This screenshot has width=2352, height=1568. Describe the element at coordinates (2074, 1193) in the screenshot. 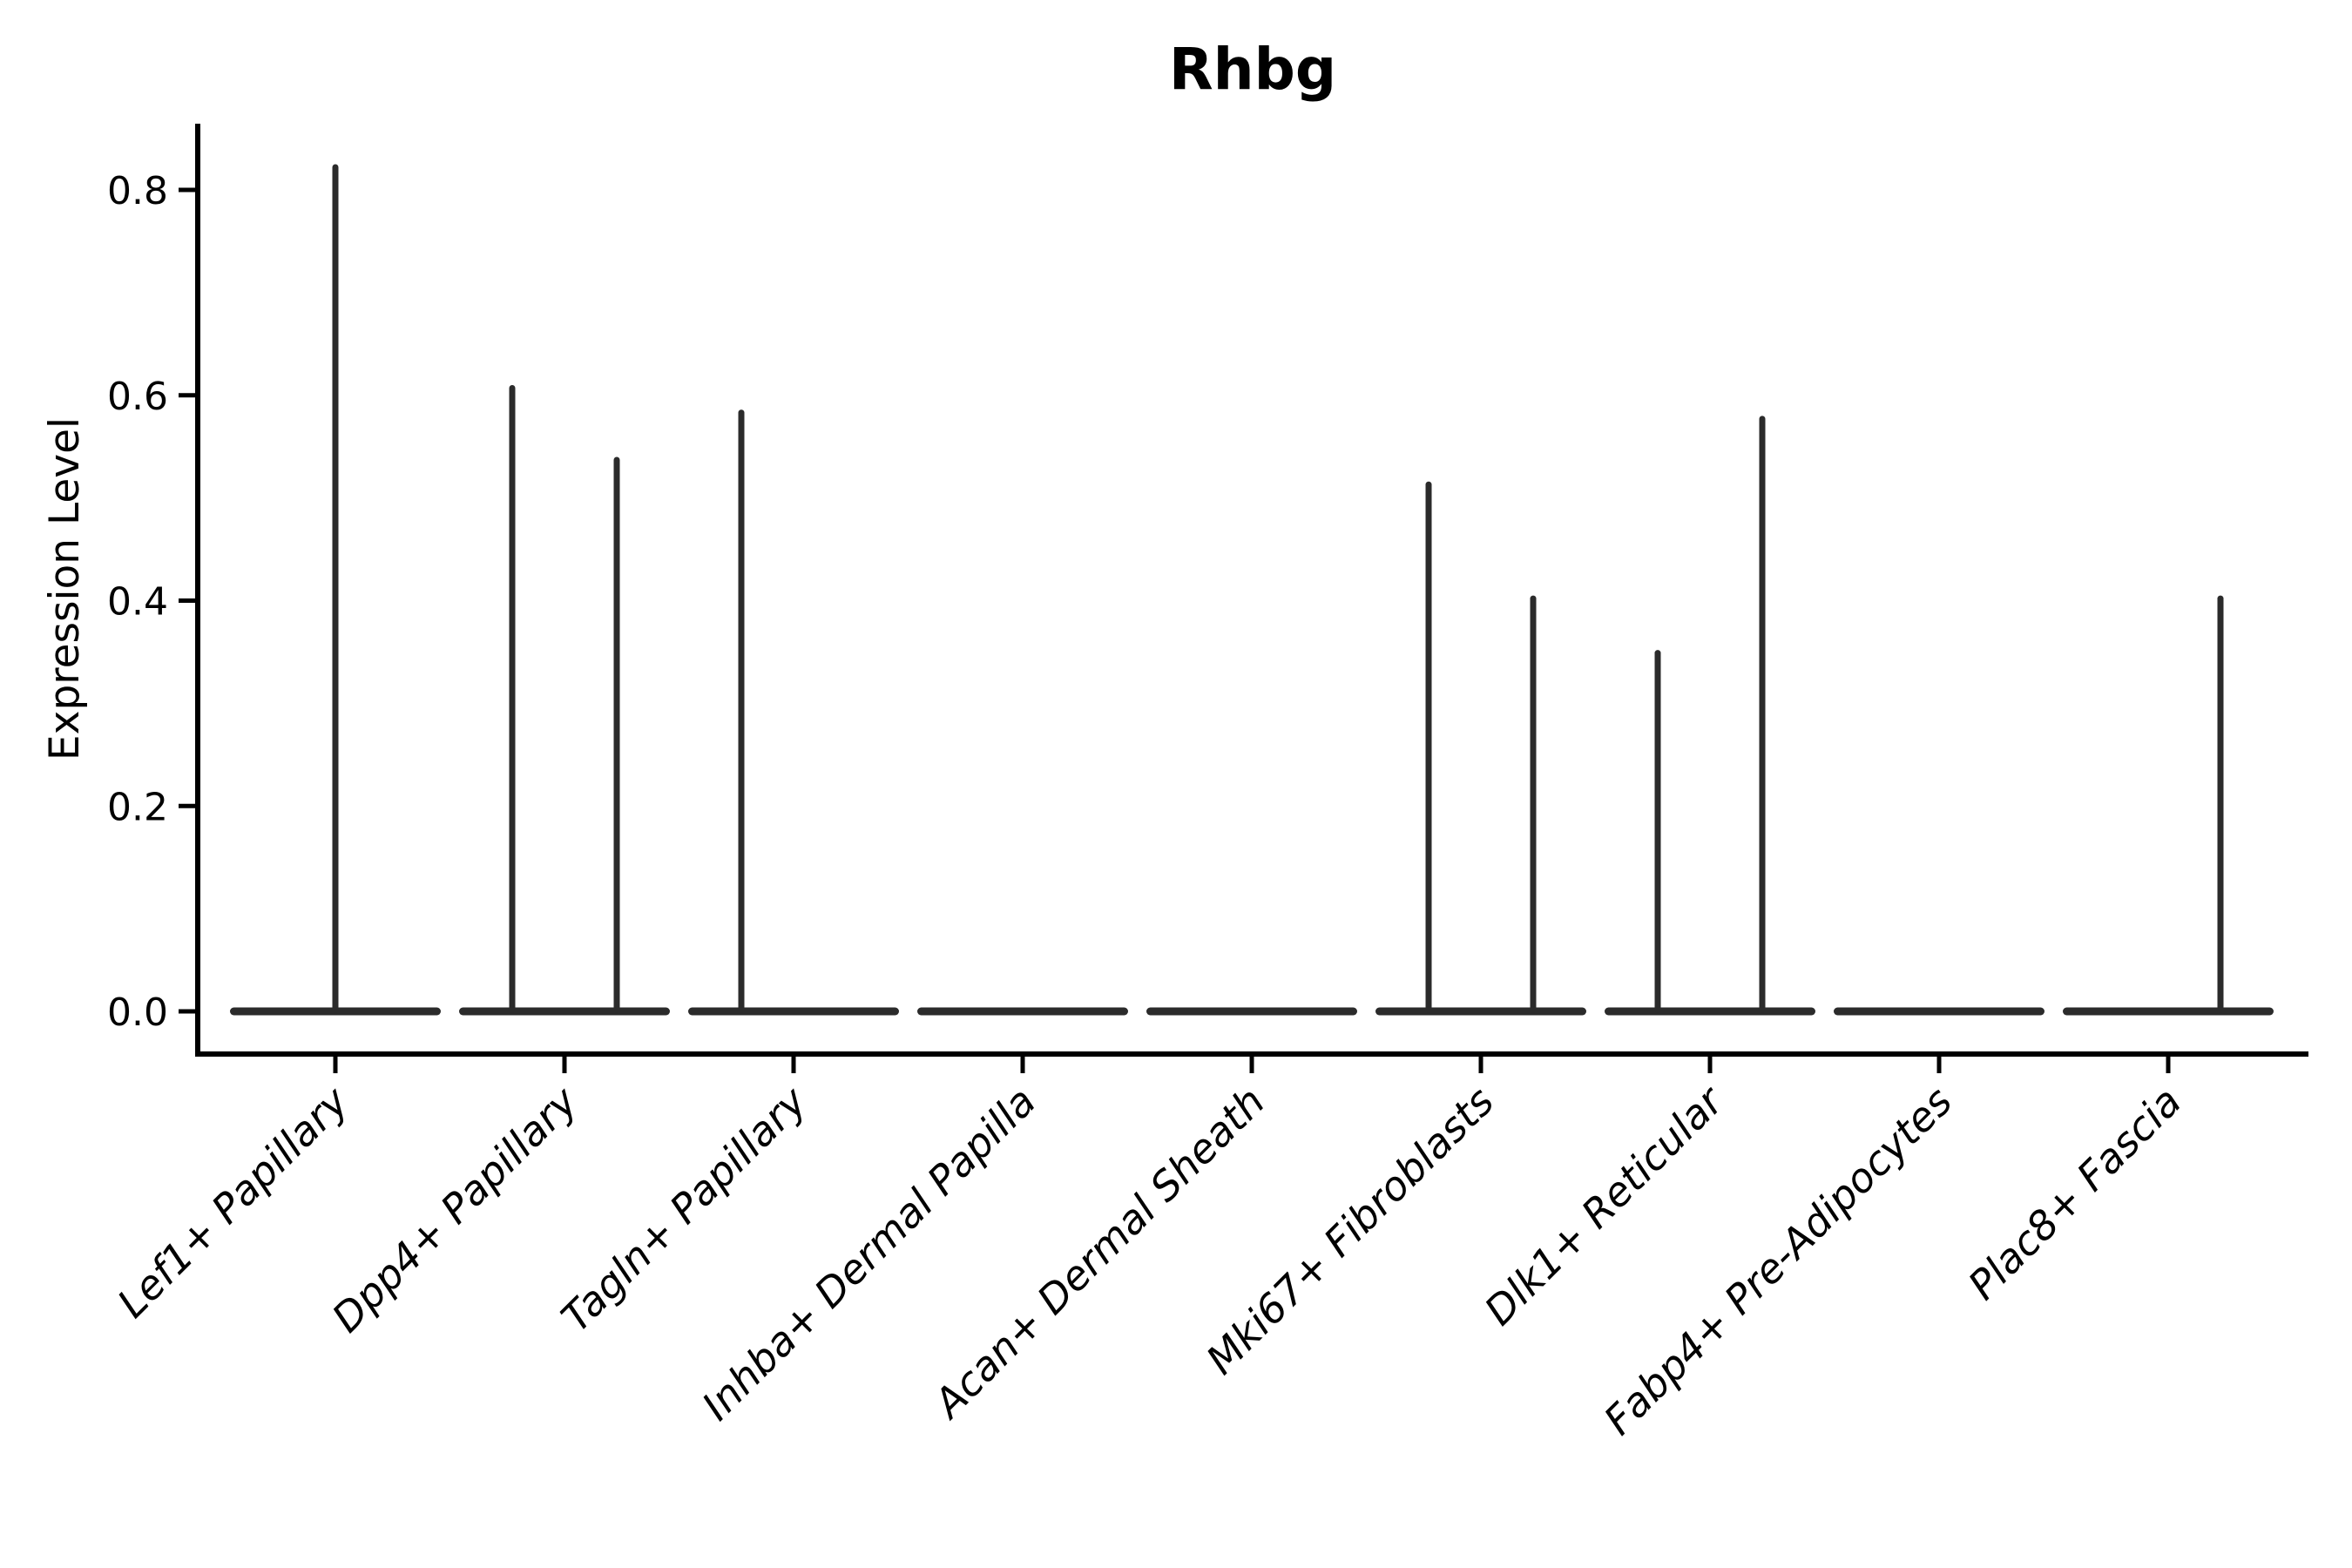

I see `x-tick-label: Plac8+ Fascia` at that location.